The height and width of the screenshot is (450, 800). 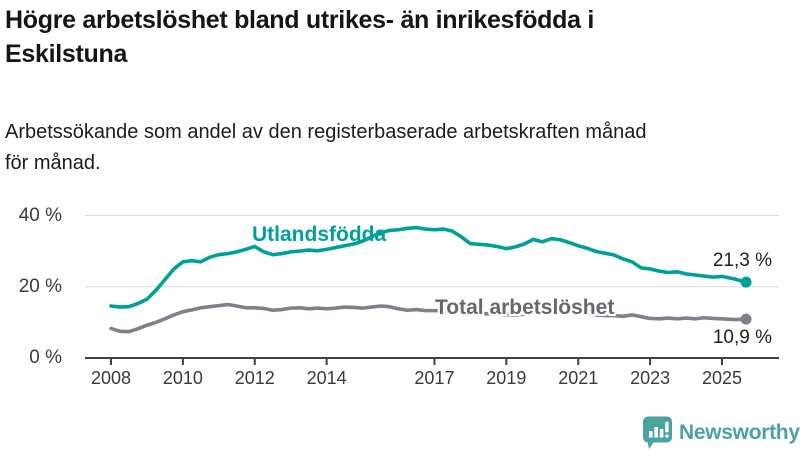 I want to click on gridlines, so click(x=432, y=251).